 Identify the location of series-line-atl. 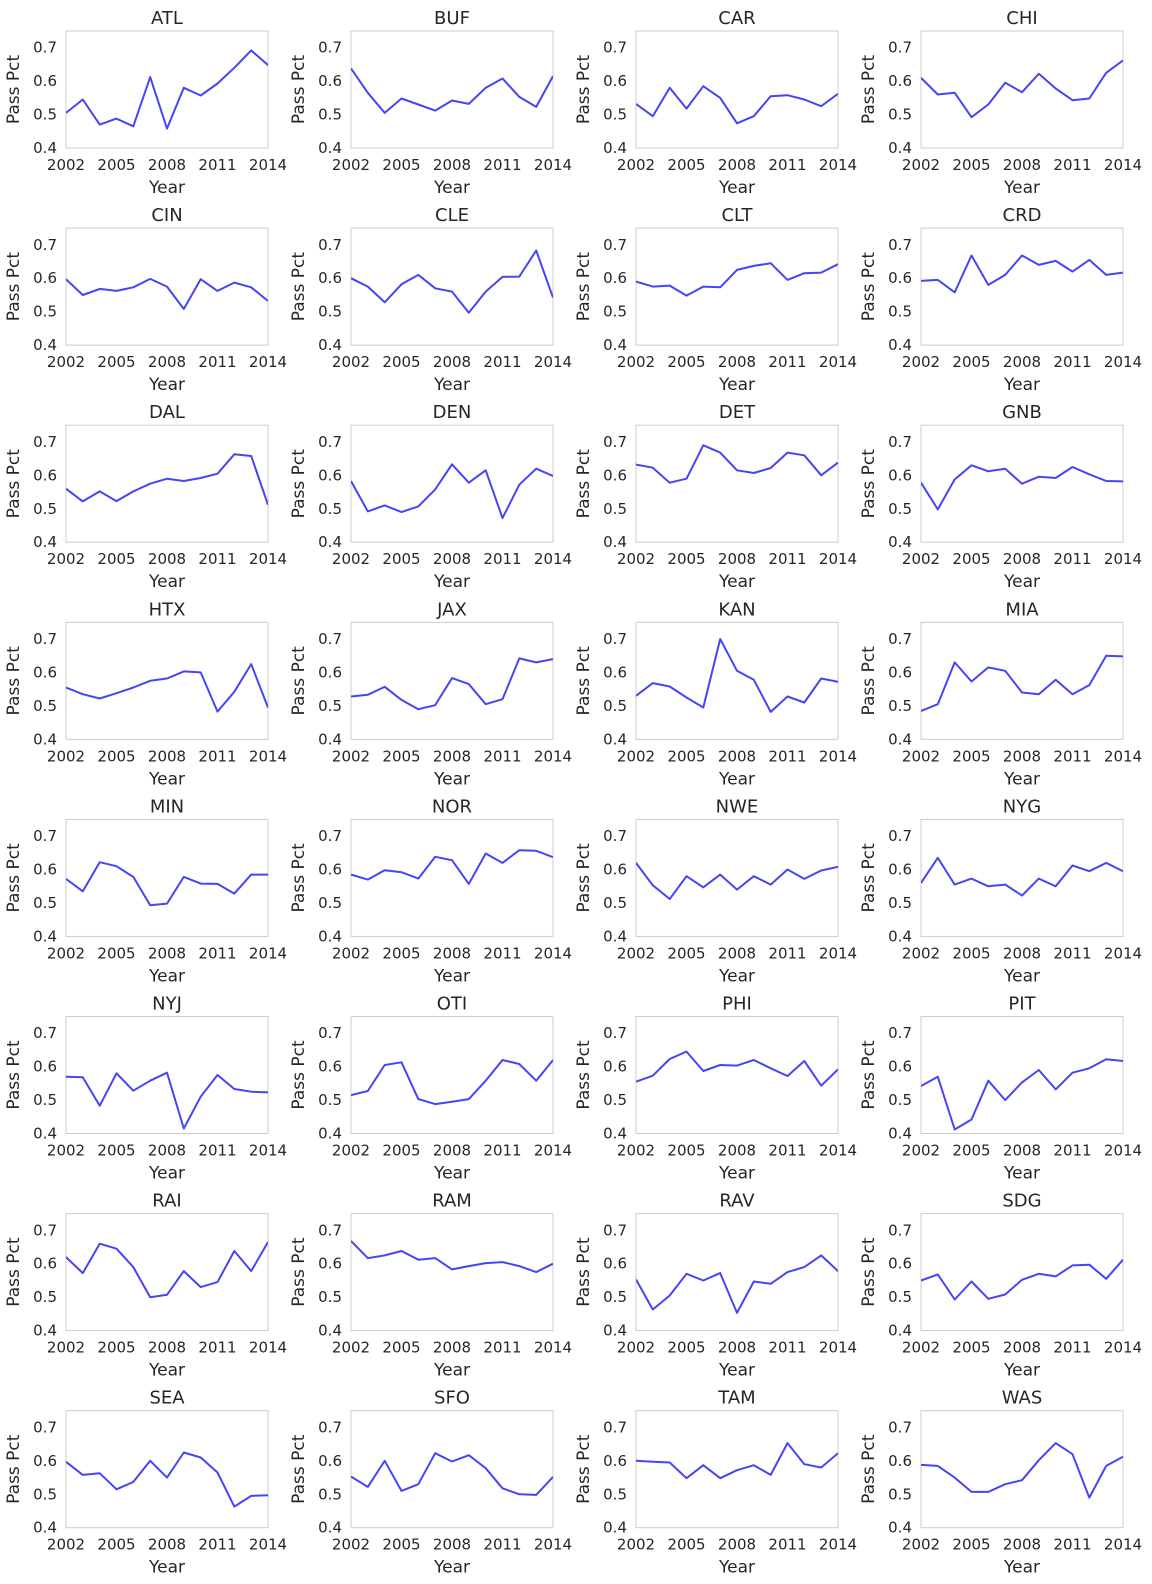
(167, 89).